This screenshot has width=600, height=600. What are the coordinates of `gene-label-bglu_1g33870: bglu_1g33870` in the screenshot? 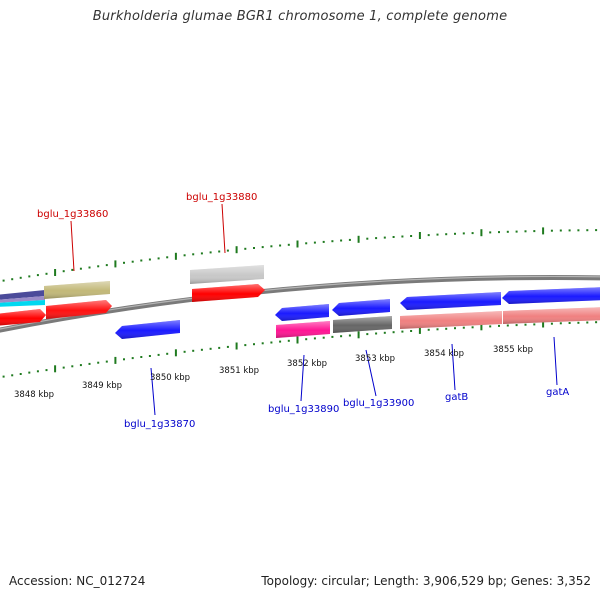 It's located at (159, 424).